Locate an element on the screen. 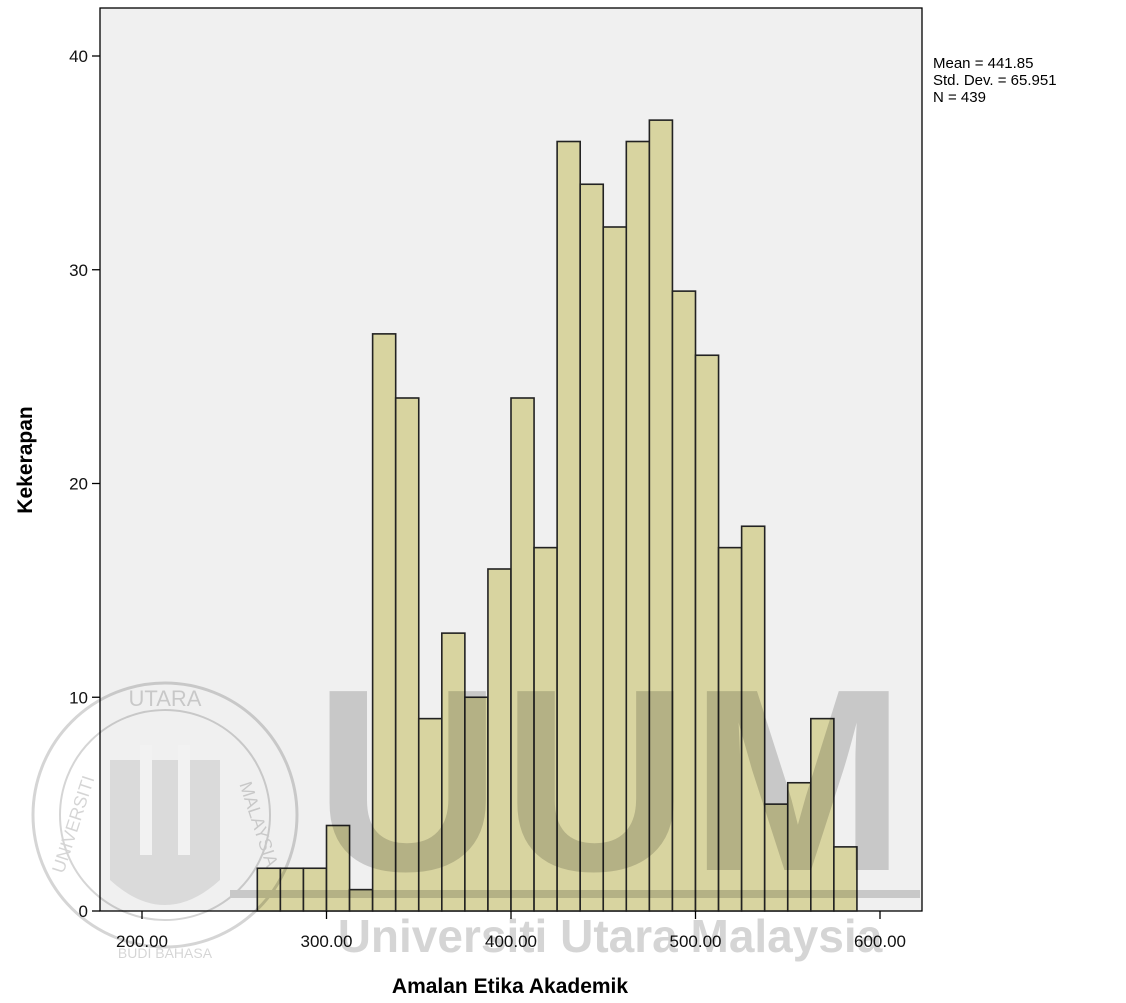 The width and height of the screenshot is (1126, 1003). y-tick-label: 0 is located at coordinates (83, 911).